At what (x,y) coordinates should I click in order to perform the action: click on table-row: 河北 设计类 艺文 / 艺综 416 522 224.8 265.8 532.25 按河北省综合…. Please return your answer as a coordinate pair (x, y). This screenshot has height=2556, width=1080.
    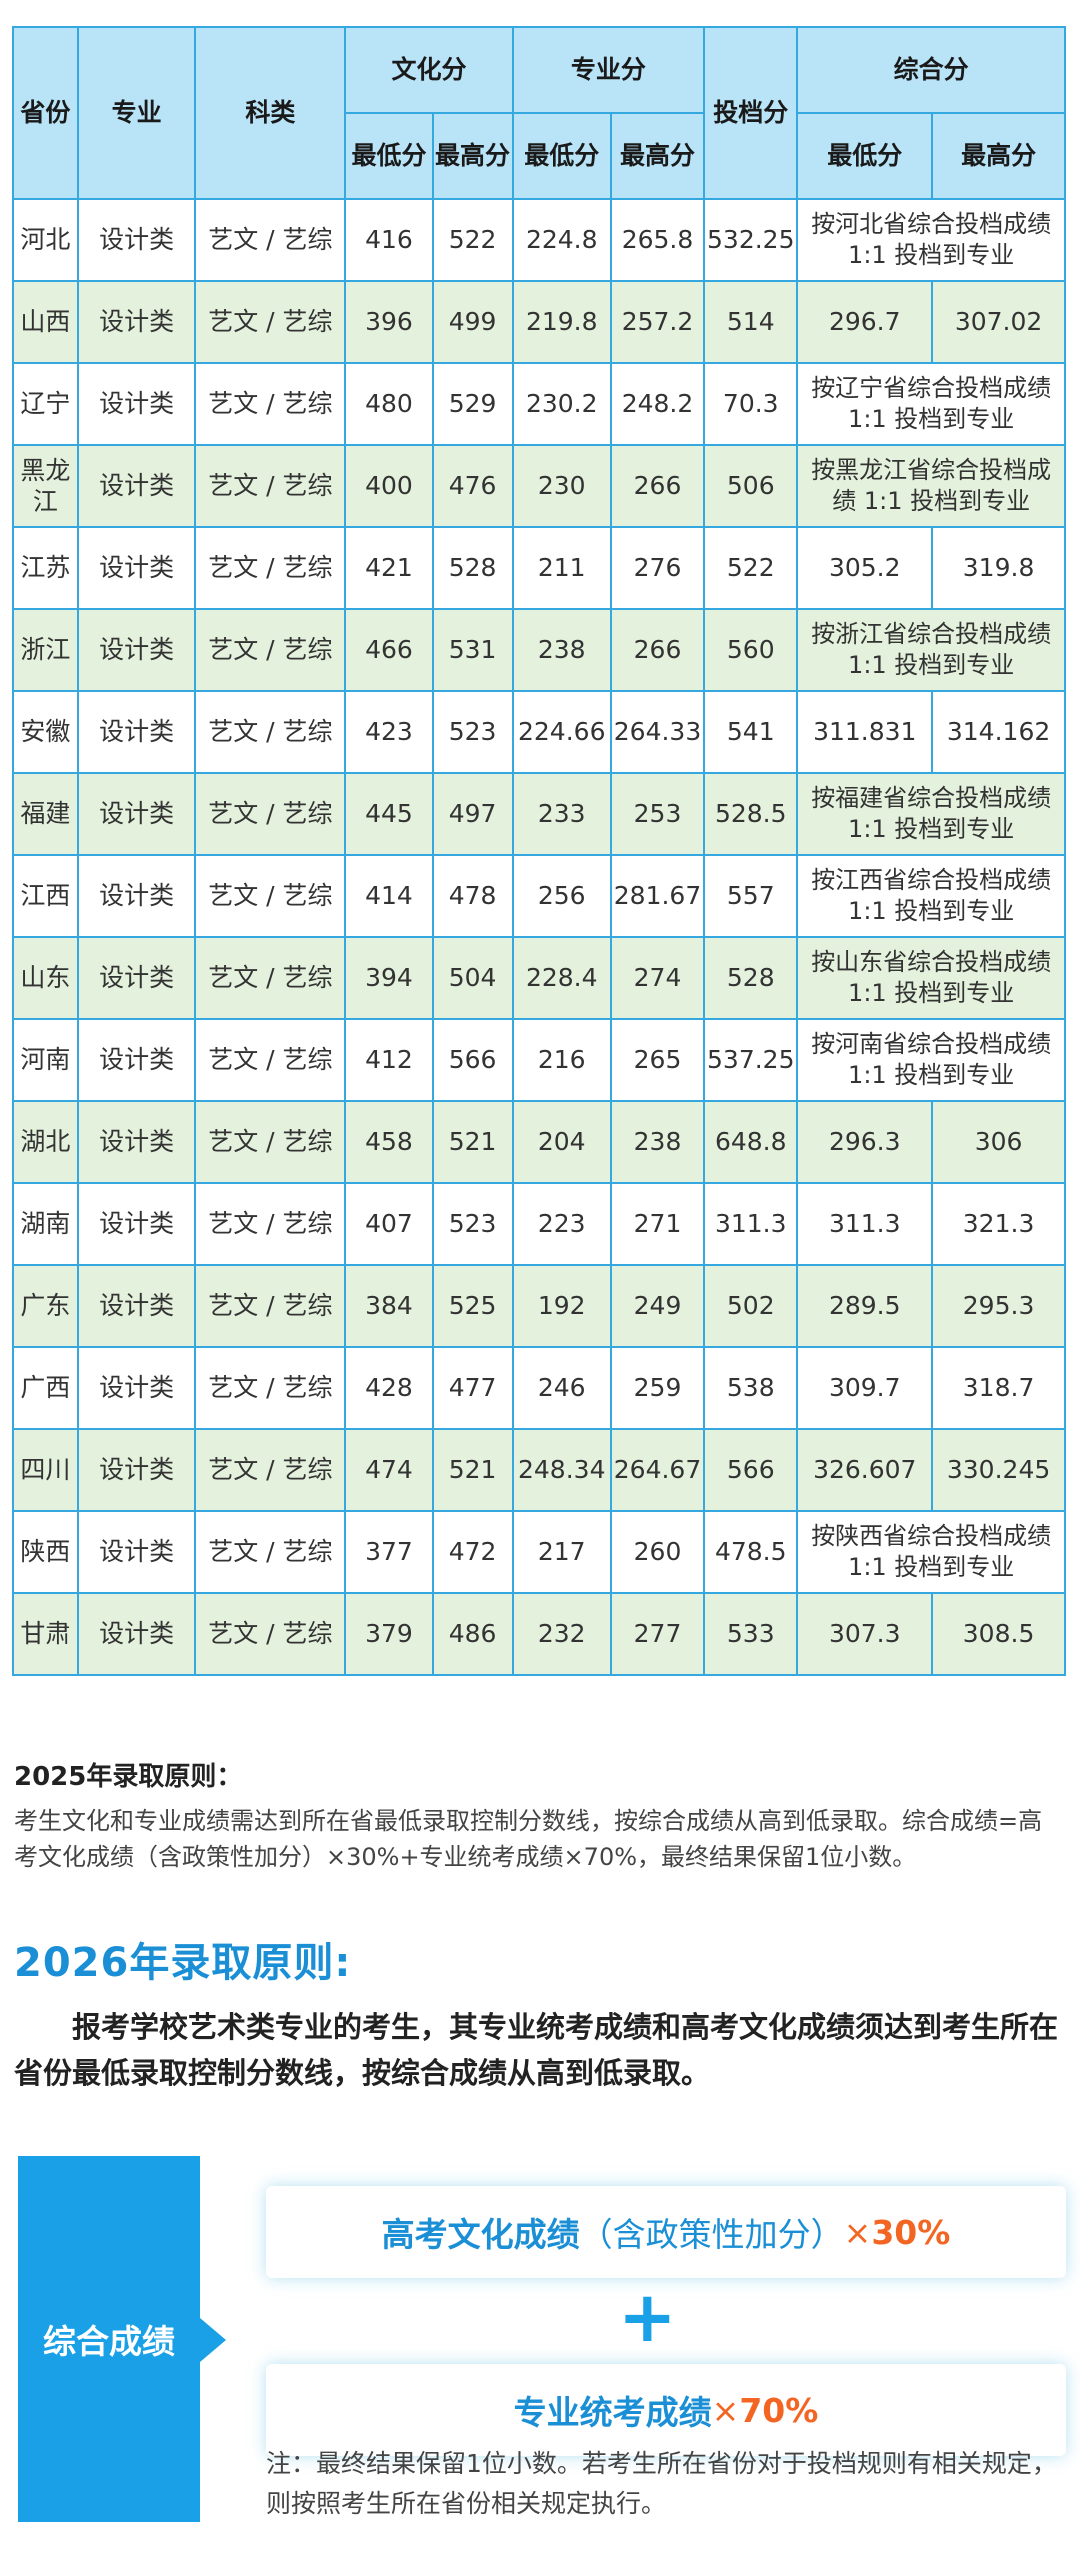
    Looking at the image, I should click on (539, 240).